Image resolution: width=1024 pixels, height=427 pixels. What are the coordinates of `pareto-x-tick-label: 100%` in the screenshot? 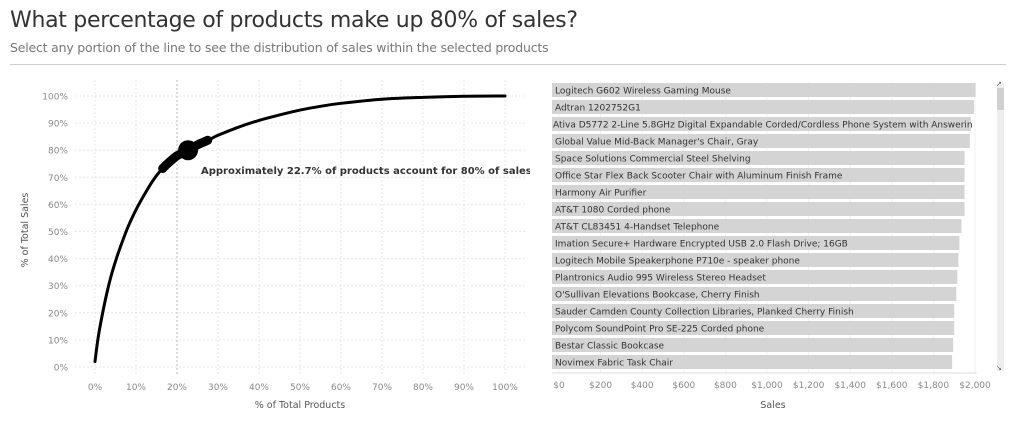 It's located at (505, 388).